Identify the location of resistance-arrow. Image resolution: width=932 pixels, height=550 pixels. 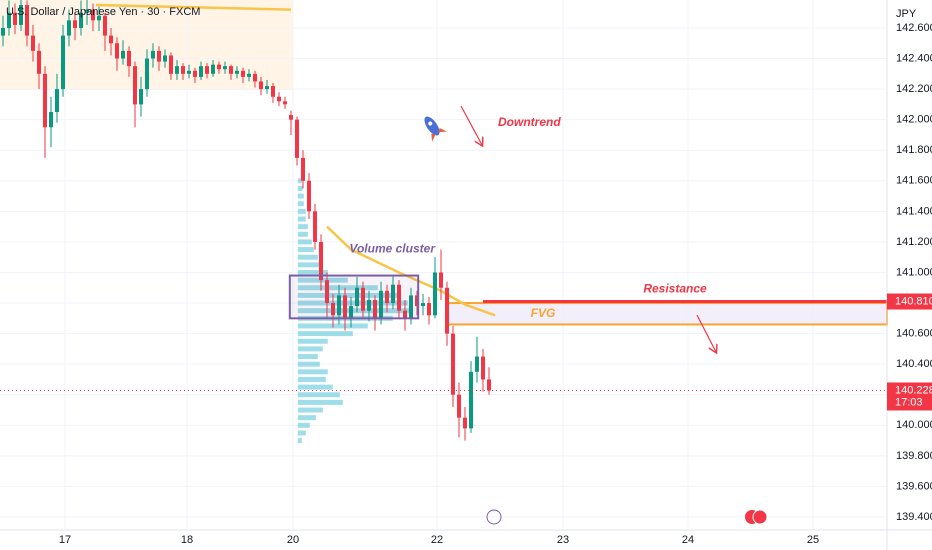
(706, 333).